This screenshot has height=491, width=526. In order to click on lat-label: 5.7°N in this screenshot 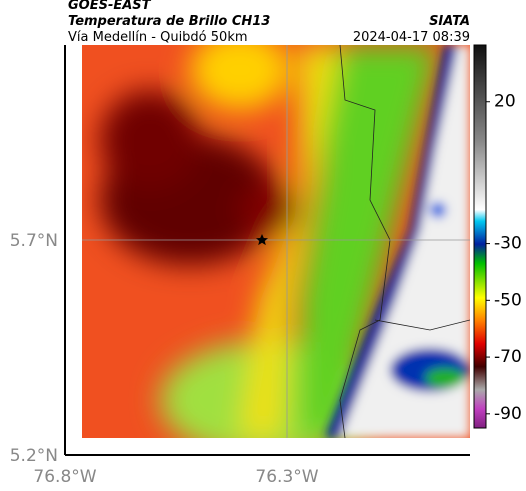, I will do `click(34, 241)`.